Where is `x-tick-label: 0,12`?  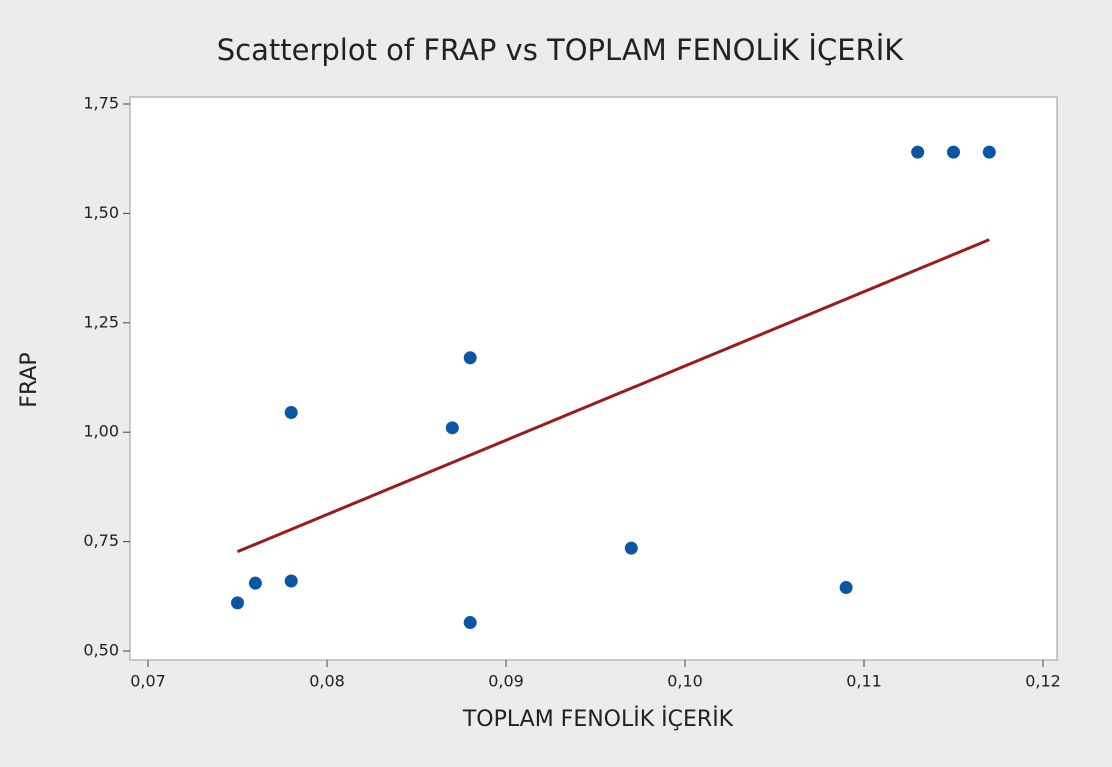
x-tick-label: 0,12 is located at coordinates (1043, 681).